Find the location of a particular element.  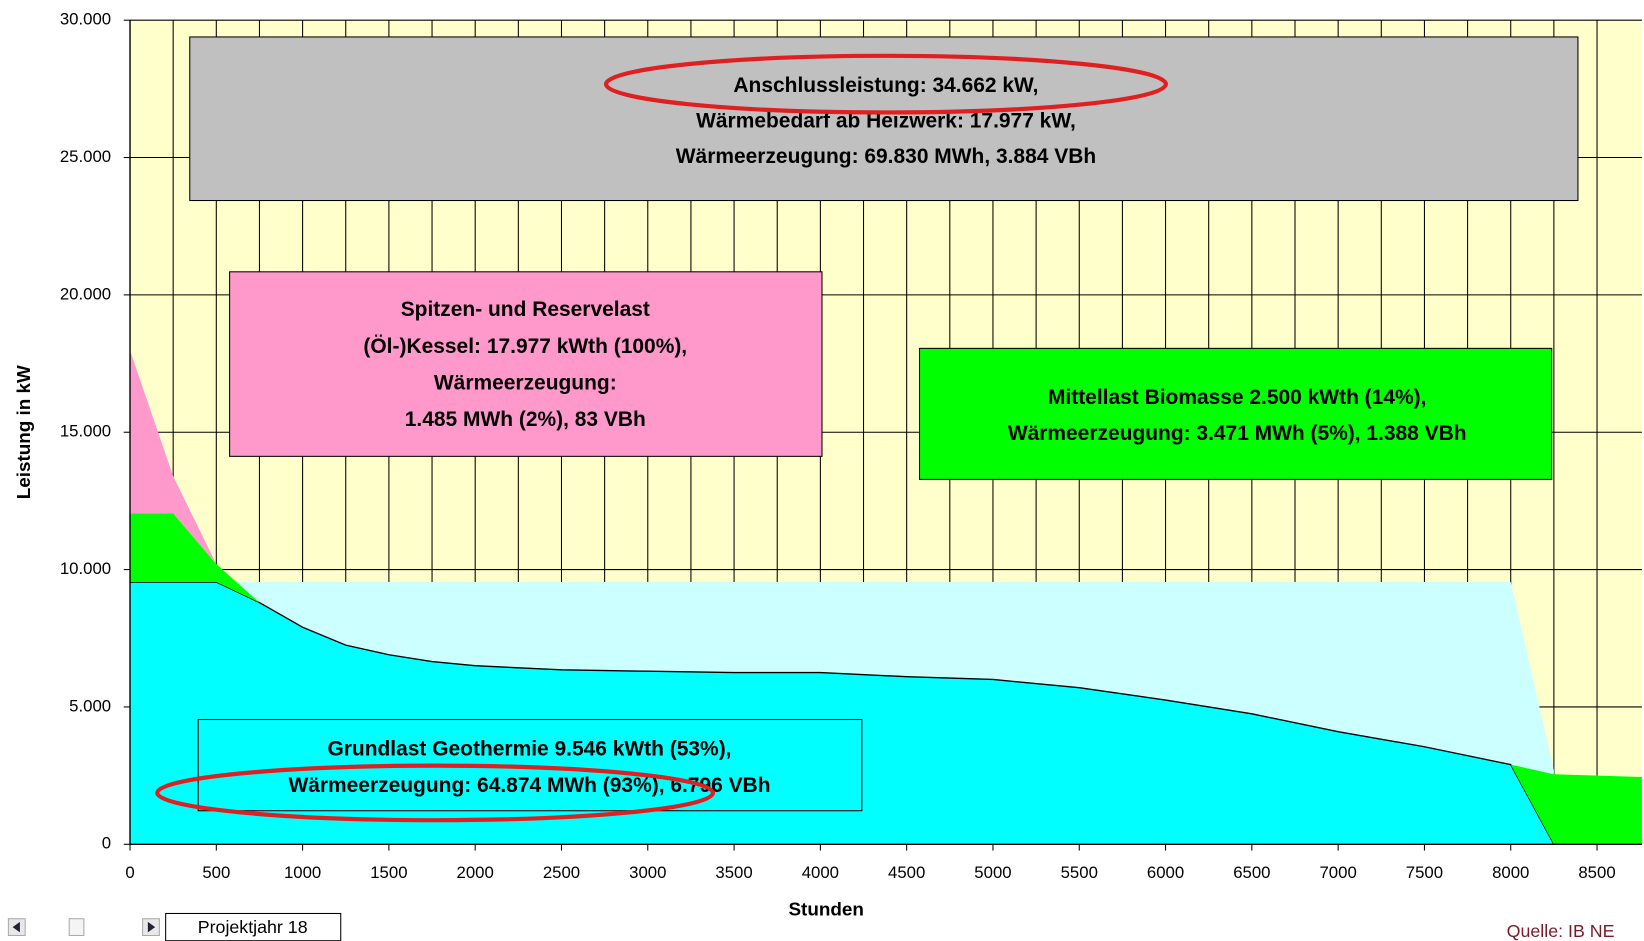

x-tick-label: 6000 is located at coordinates (1165, 872).